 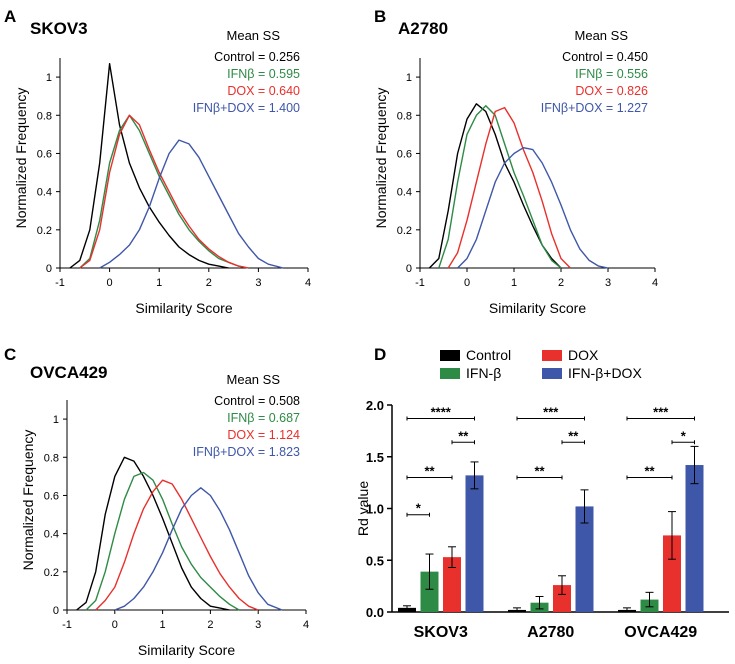 What do you see at coordinates (263, 435) in the screenshot?
I see `mean-dox: DOX = 1.124` at bounding box center [263, 435].